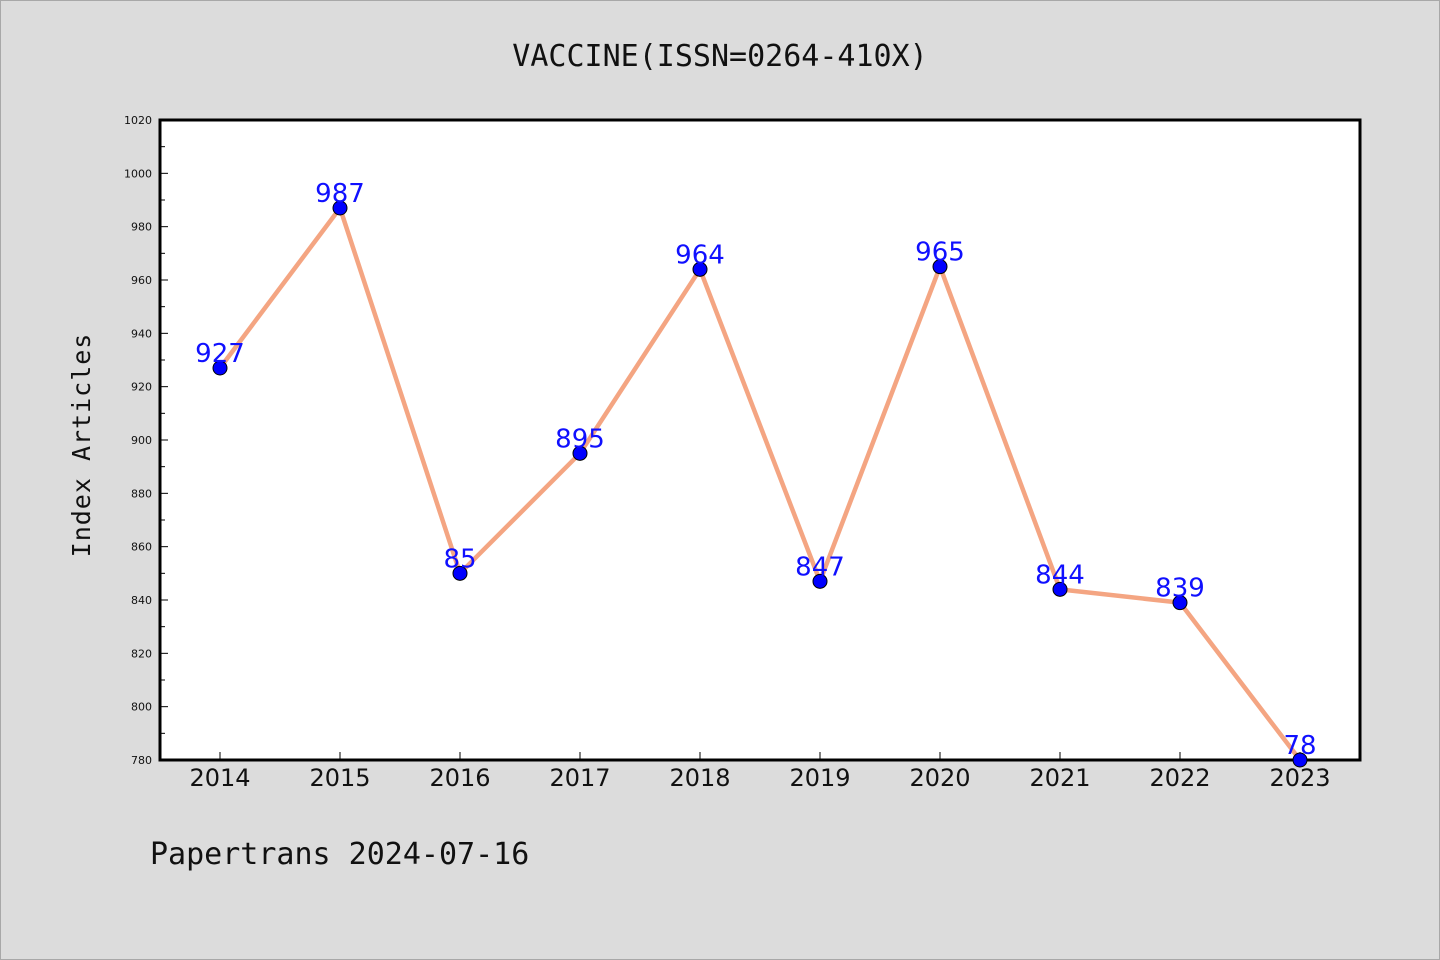  I want to click on y-tick-label: 920, so click(141, 387).